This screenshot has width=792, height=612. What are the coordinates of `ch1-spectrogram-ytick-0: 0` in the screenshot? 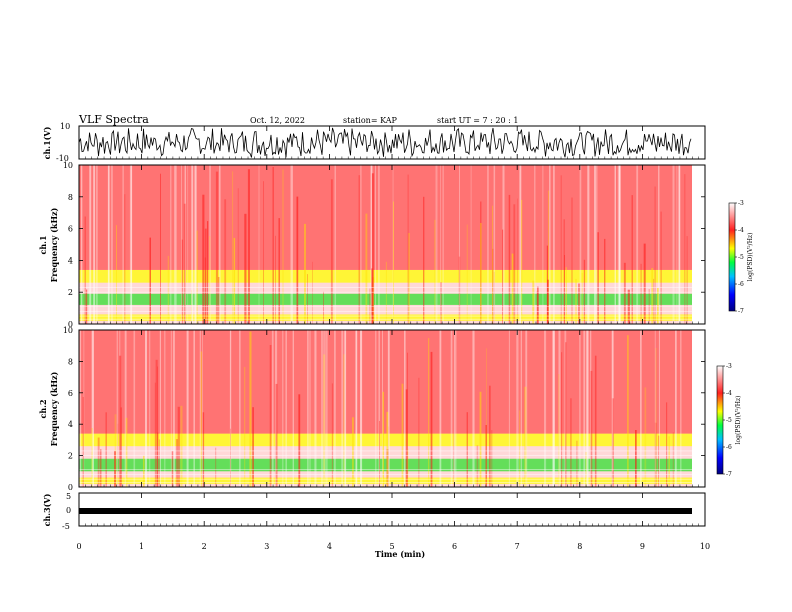 It's located at (70, 324).